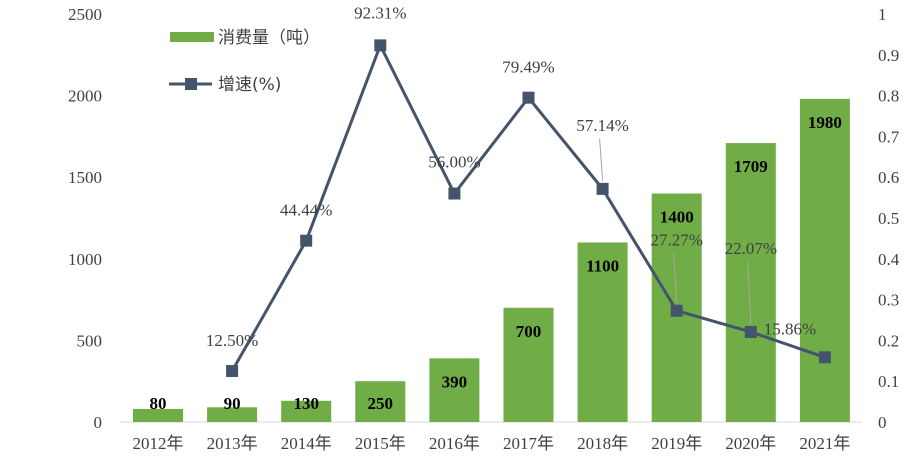 The width and height of the screenshot is (914, 457). I want to click on x-tick-label: 2020年, so click(750, 443).